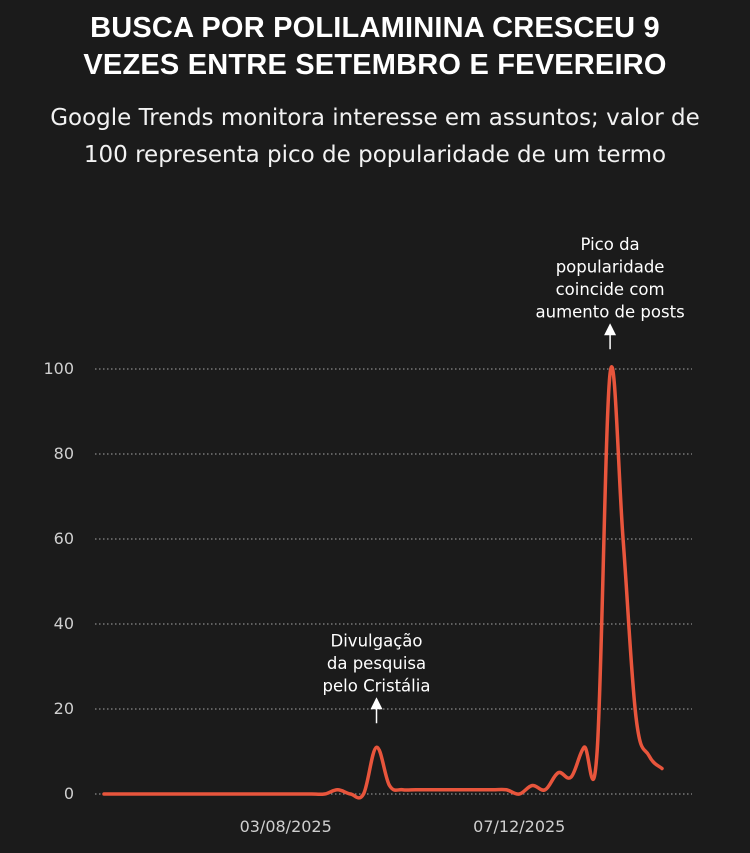 The height and width of the screenshot is (853, 750). I want to click on y-axis-ticks: 0 20 40 60 80 100, so click(58, 581).